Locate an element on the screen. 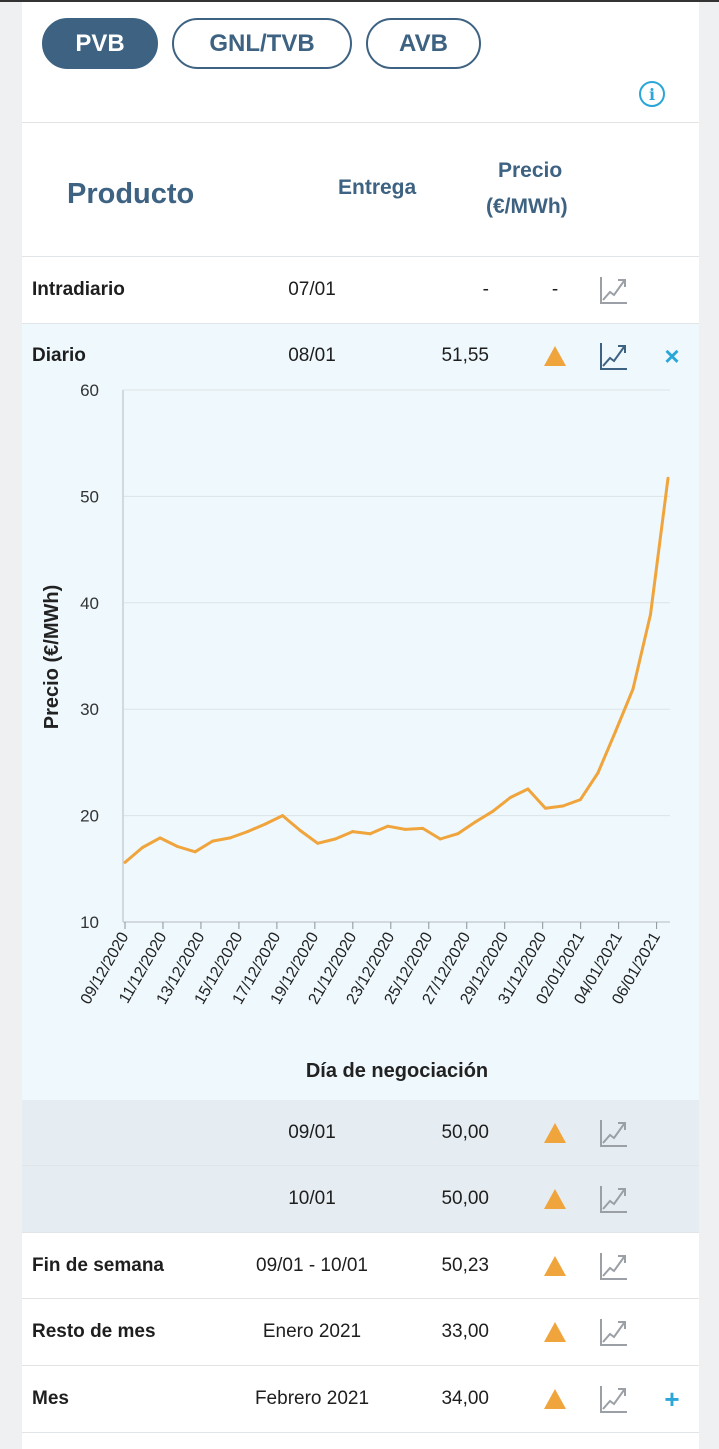  table-row-resto-de-mes: Resto de mes Enero 2021 33,00 is located at coordinates (360, 1332).